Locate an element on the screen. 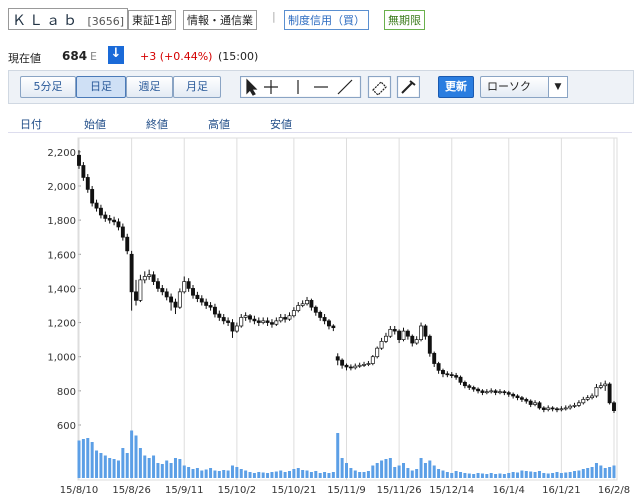 Image resolution: width=637 pixels, height=500 pixels. y-tick-label: 1,400 is located at coordinates (61, 289).